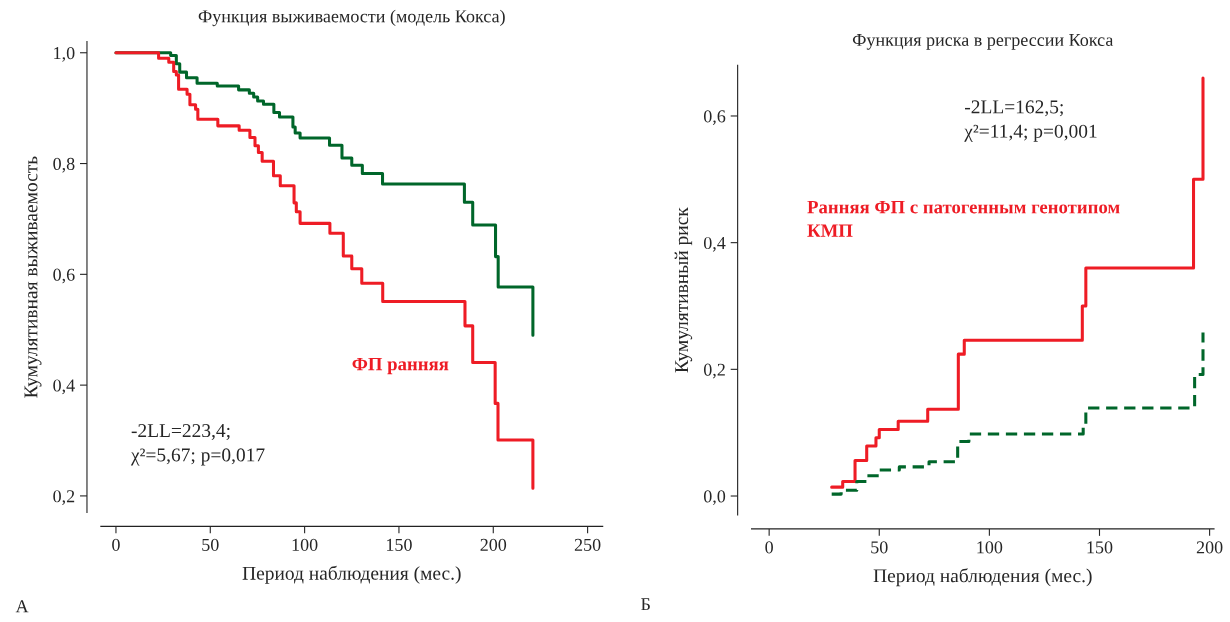  I want to click on chart-title: Функция риска в регрессии Кокса, so click(983, 42).